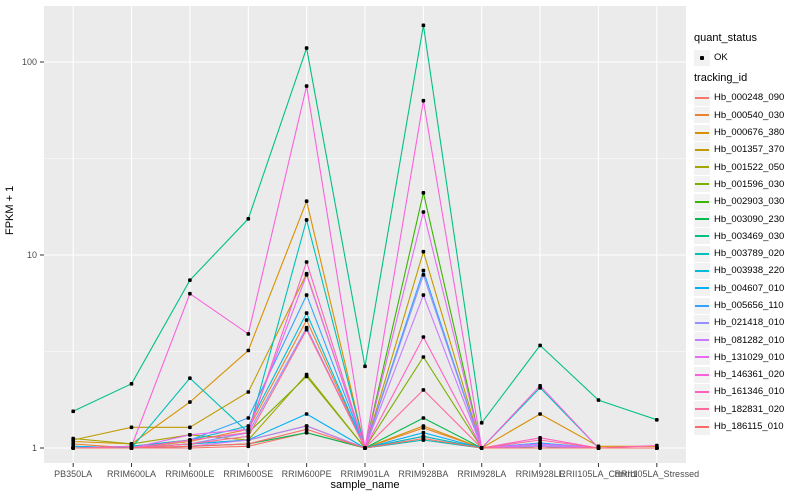 The width and height of the screenshot is (800, 500). Describe the element at coordinates (365, 485) in the screenshot. I see `x-axis-title: sample_name` at that location.